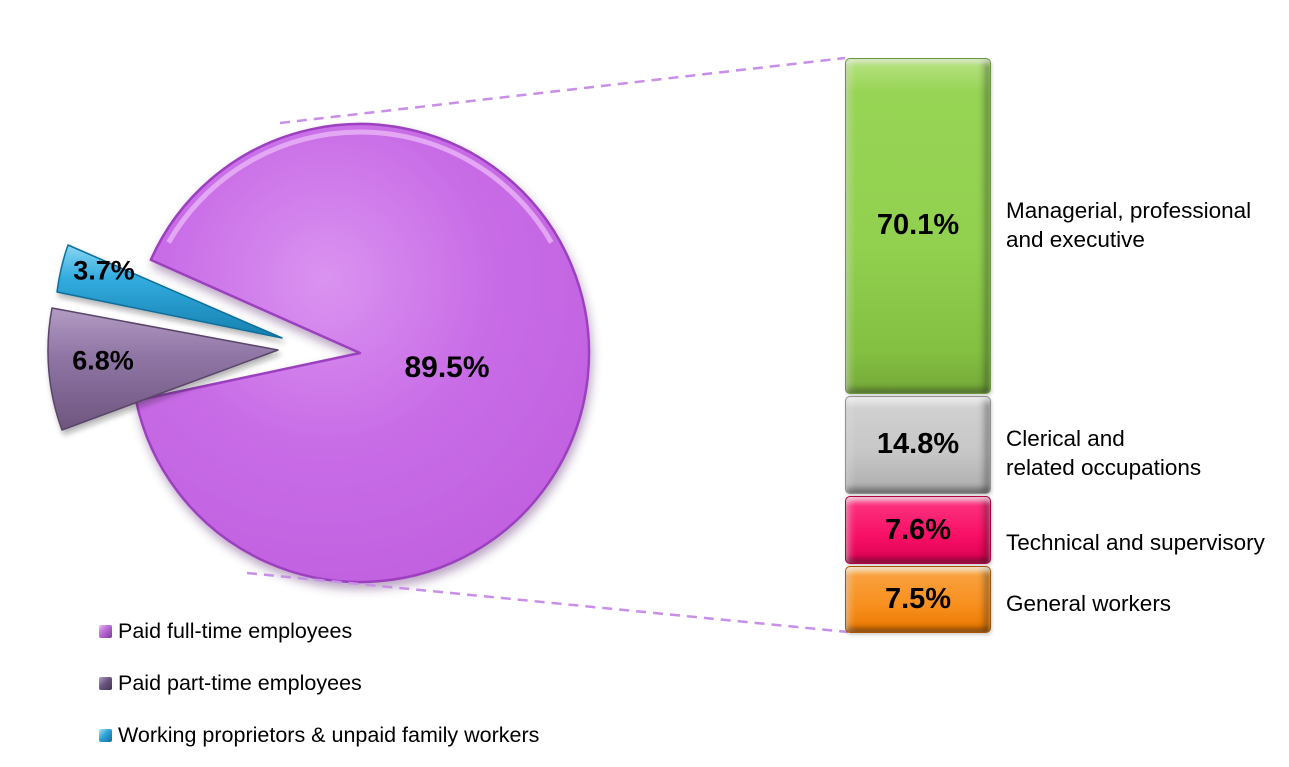 The image size is (1289, 767). I want to click on bar-label-clerical: Clerical and related occupations, so click(1104, 453).